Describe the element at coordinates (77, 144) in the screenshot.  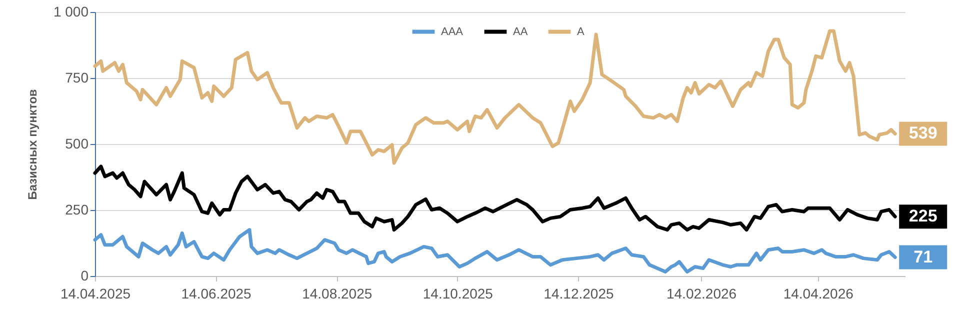
I see `y-tick-label: 500` at that location.